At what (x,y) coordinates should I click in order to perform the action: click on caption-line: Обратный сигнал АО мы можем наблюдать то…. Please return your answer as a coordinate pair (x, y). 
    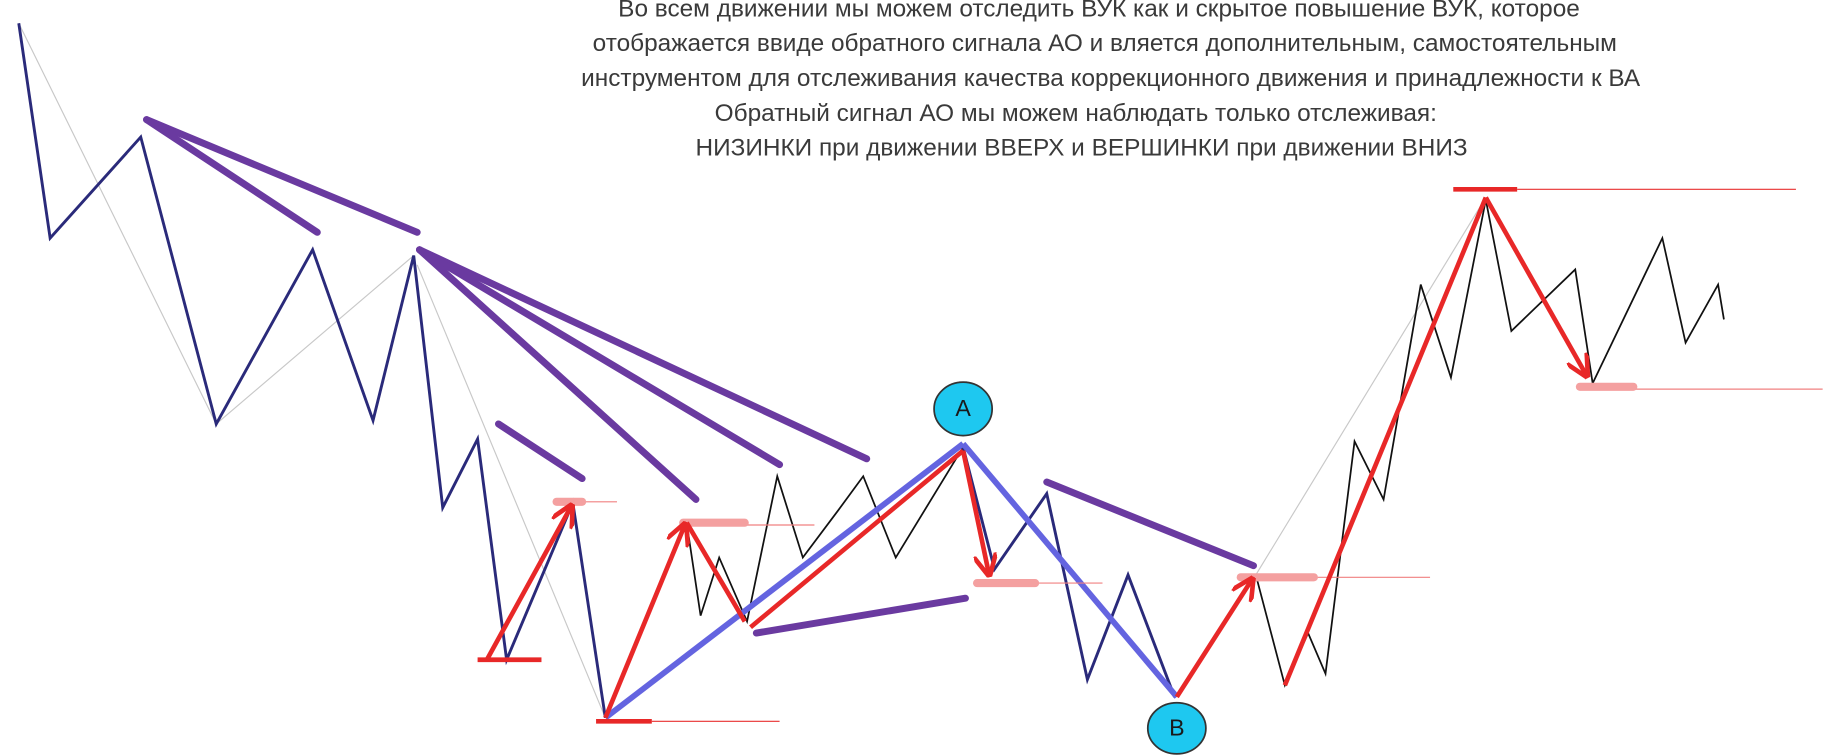
    Looking at the image, I should click on (1076, 113).